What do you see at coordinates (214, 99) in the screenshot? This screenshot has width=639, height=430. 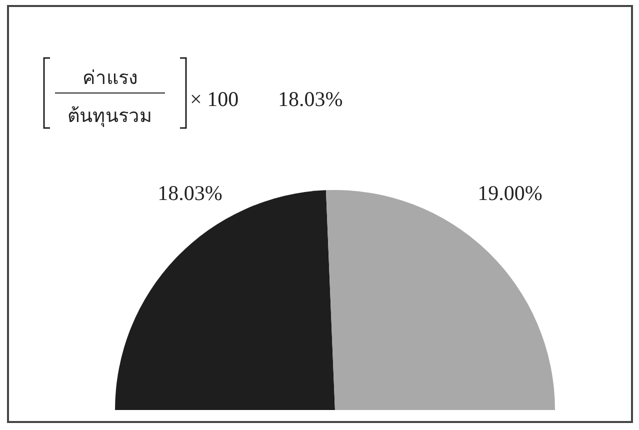 I see `text: × 100` at bounding box center [214, 99].